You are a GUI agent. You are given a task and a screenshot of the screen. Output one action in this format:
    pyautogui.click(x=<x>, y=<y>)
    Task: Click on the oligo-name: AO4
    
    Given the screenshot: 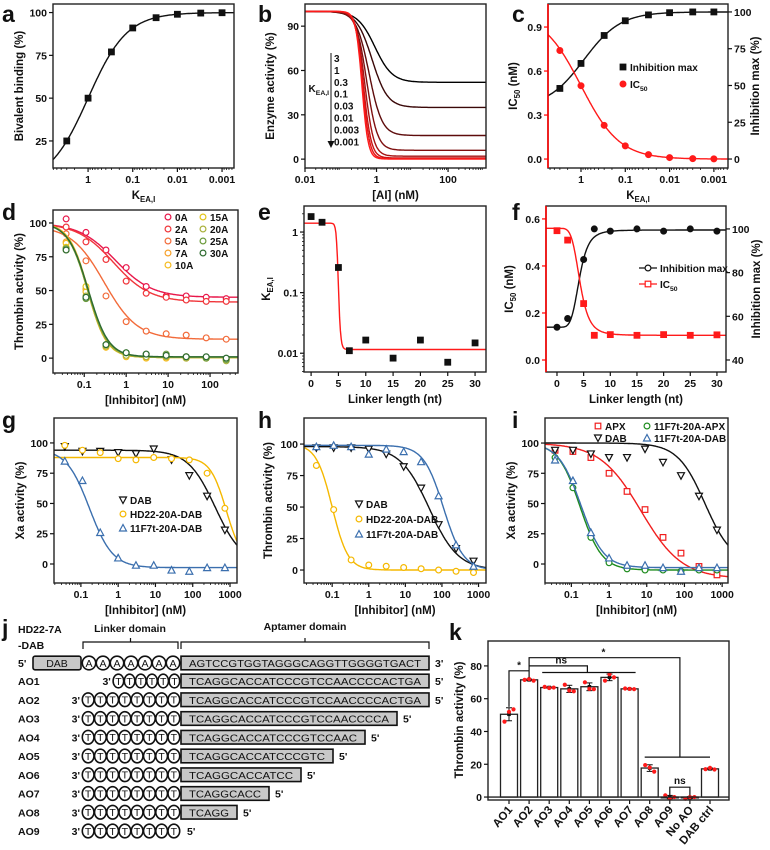 What is the action you would take?
    pyautogui.click(x=29, y=738)
    